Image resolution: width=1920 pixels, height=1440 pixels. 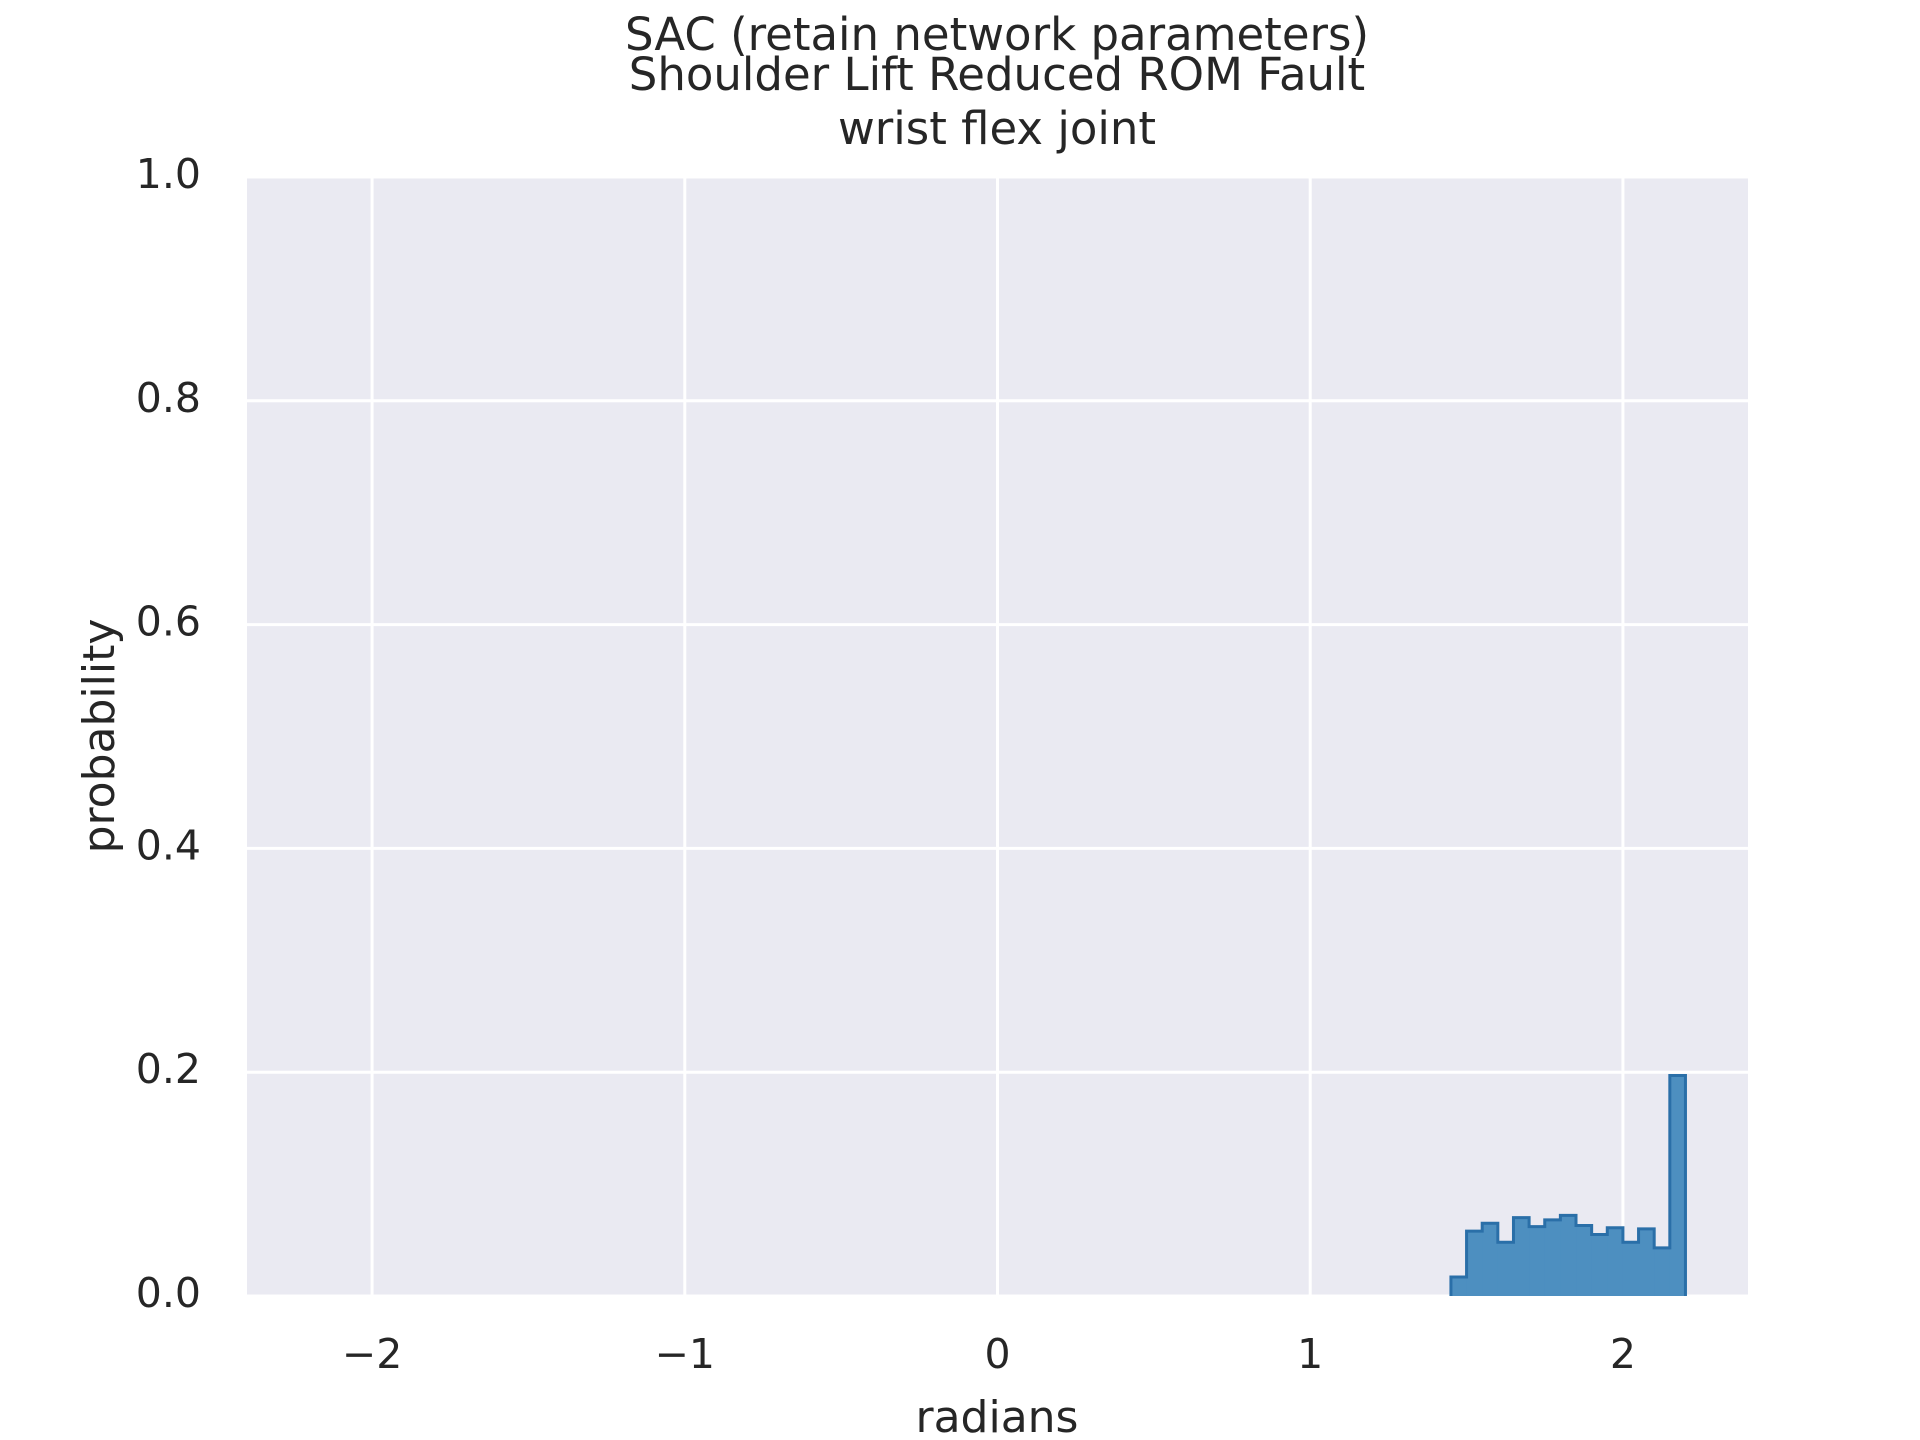 I want to click on x-tick-label: −2, so click(x=372, y=1354).